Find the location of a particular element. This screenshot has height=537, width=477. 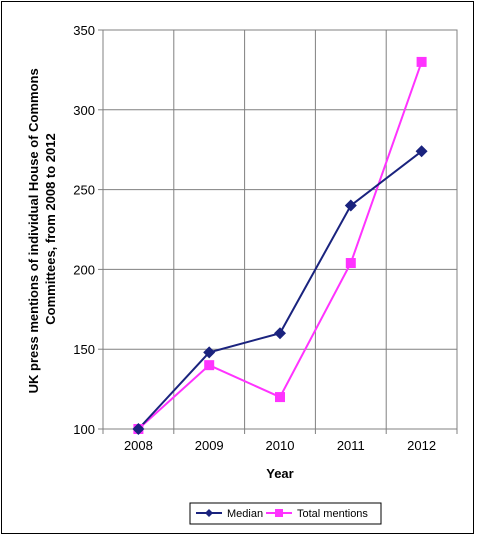

y-tick-label: 350 is located at coordinates (84, 30).